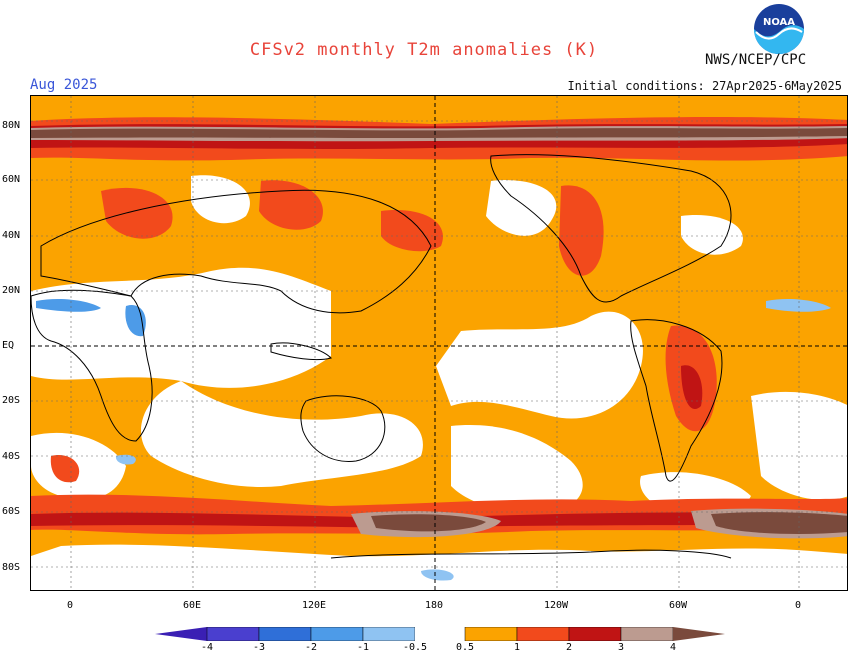 Image resolution: width=848 pixels, height=662 pixels. I want to click on colorbar-swatch-neg1-neg05, so click(389, 634).